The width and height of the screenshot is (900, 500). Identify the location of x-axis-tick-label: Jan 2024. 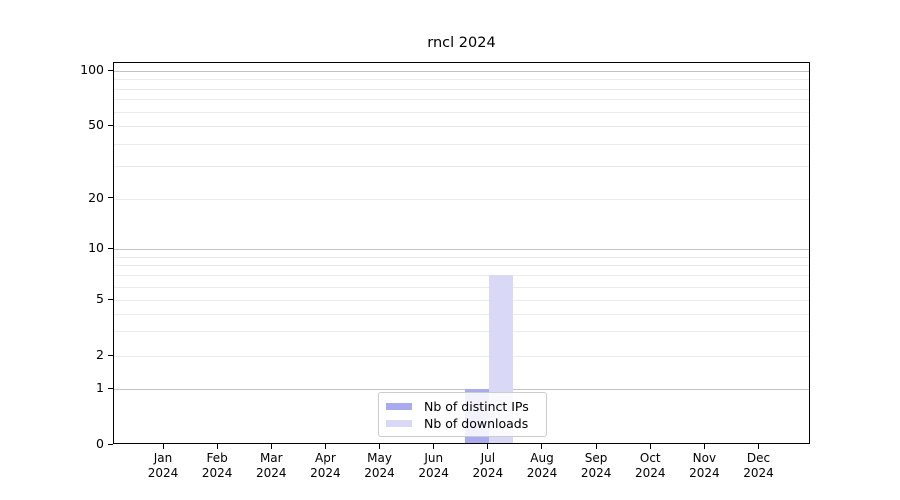
(163, 466).